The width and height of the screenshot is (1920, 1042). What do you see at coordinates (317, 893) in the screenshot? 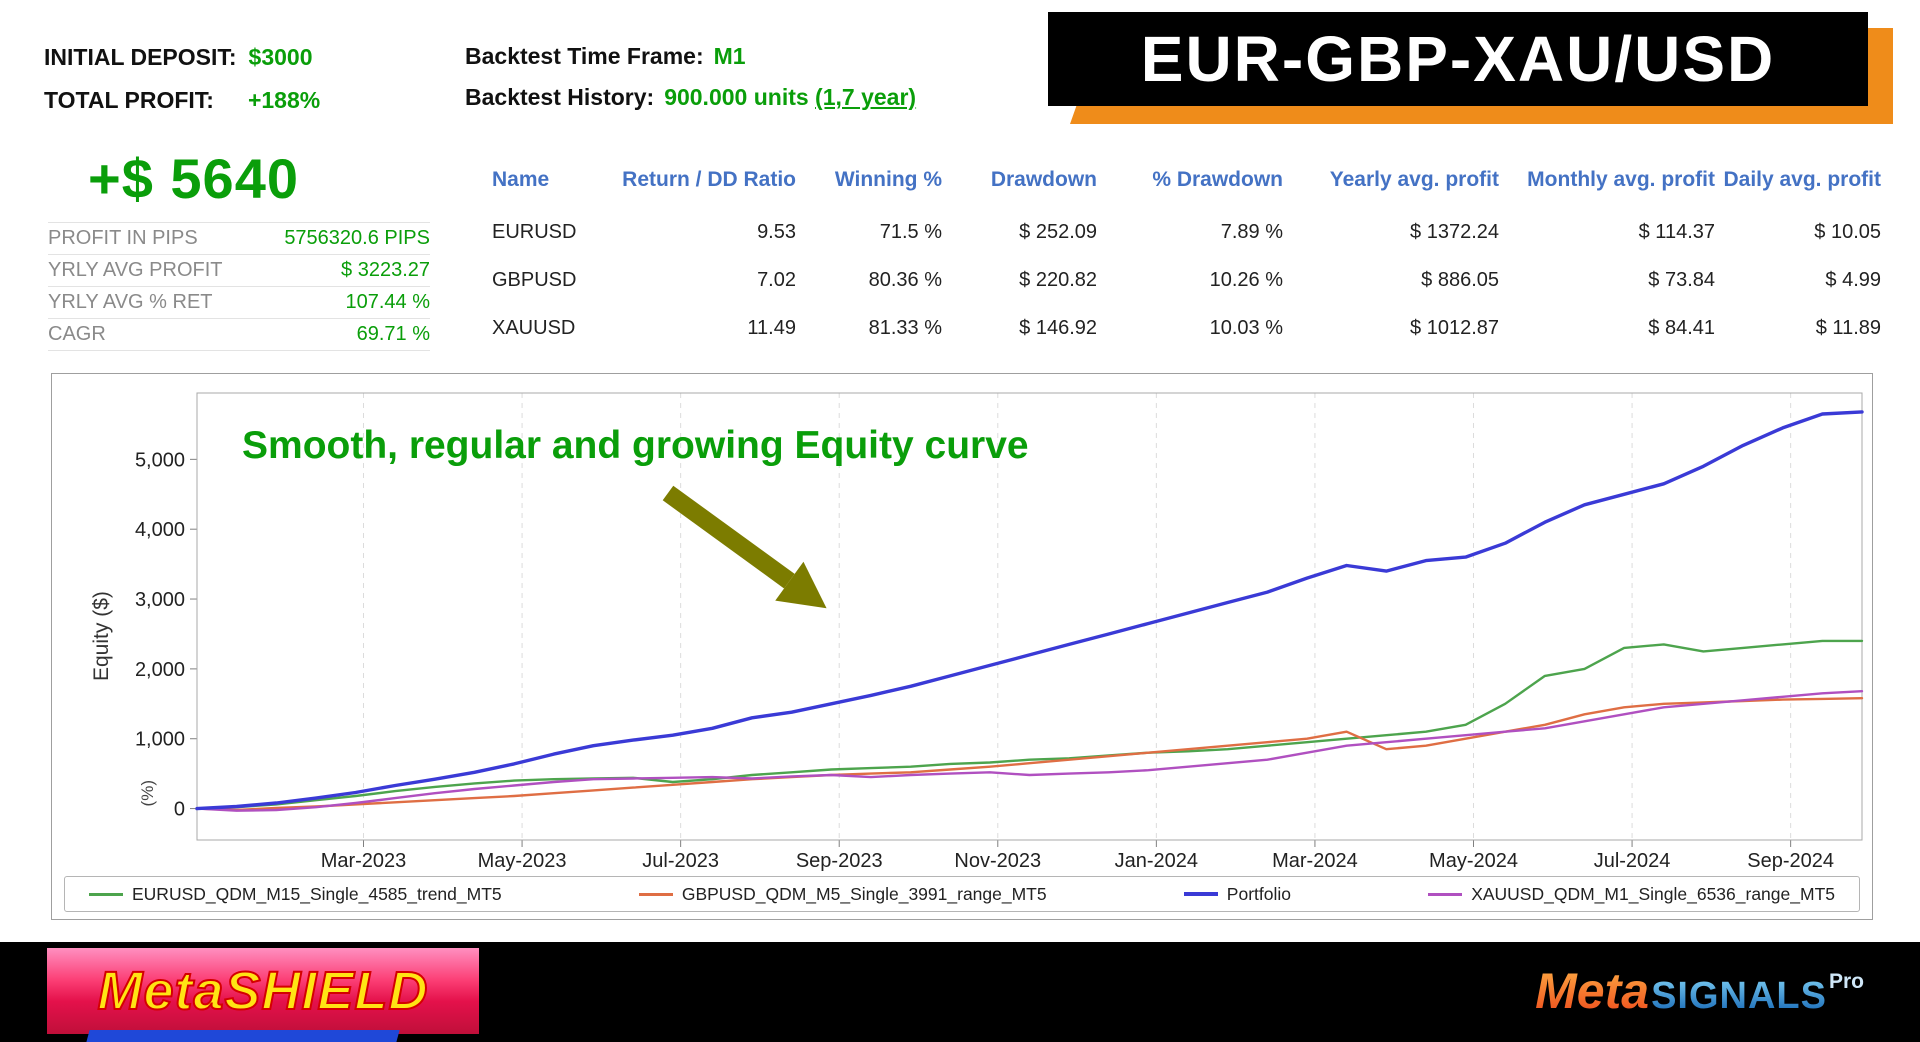
I see `legend-label: EURUSD_QDM_M15_Single_4585_trend_MT5` at bounding box center [317, 893].